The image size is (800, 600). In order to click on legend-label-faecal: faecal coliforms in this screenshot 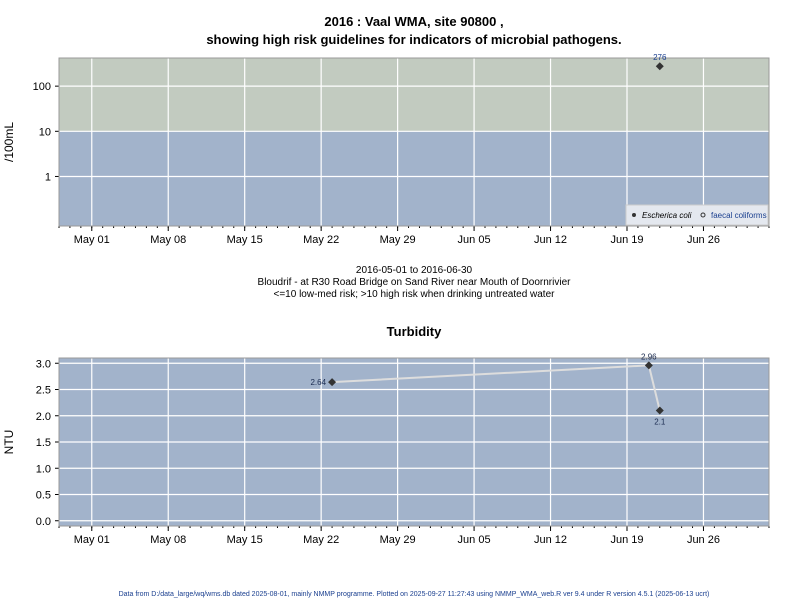, I will do `click(739, 215)`.